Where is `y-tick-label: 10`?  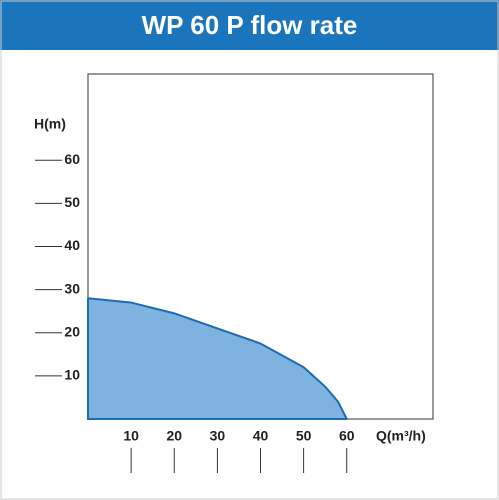
y-tick-label: 10 is located at coordinates (72, 375).